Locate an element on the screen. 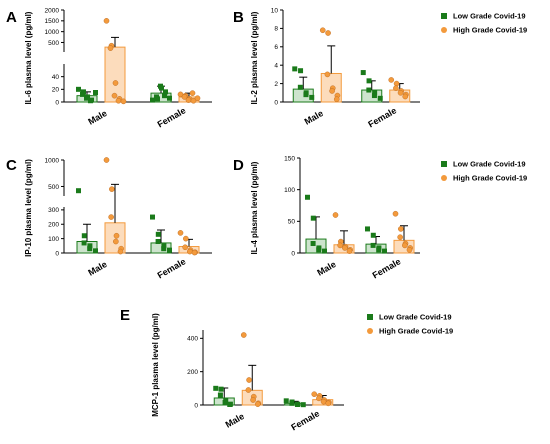 The width and height of the screenshot is (550, 444). panel-letter: B is located at coordinates (238, 17).